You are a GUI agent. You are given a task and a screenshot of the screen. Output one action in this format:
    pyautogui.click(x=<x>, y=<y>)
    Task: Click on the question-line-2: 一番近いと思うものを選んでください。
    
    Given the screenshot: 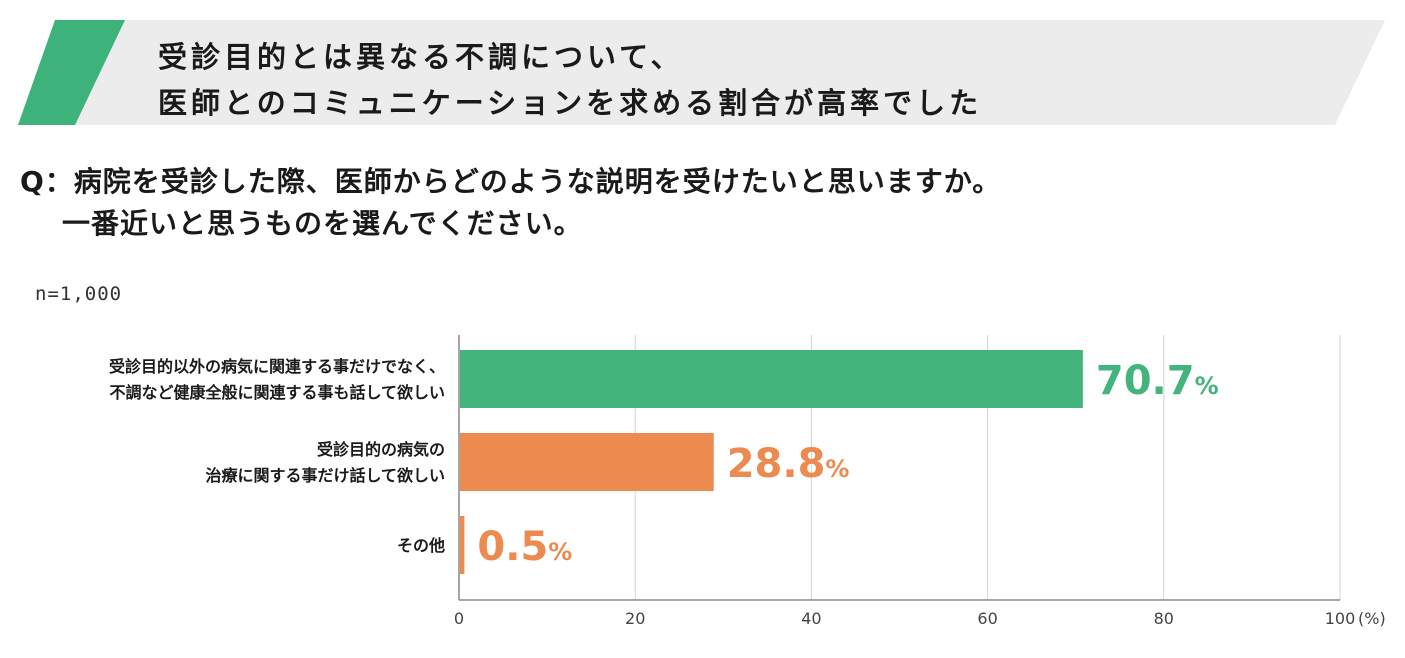 What is the action you would take?
    pyautogui.click(x=322, y=223)
    